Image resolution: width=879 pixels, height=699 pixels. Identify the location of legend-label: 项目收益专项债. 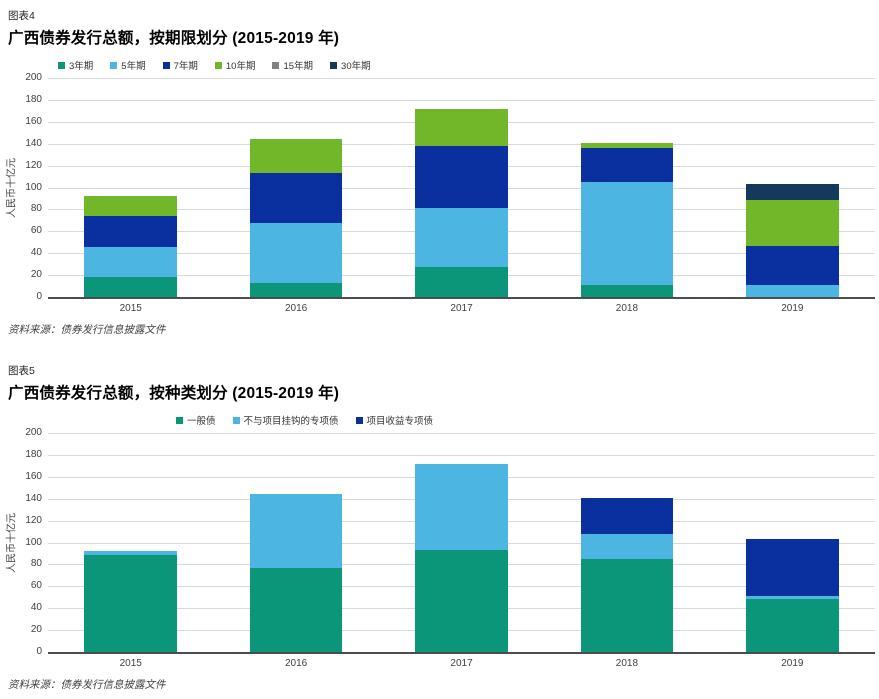
(400, 421).